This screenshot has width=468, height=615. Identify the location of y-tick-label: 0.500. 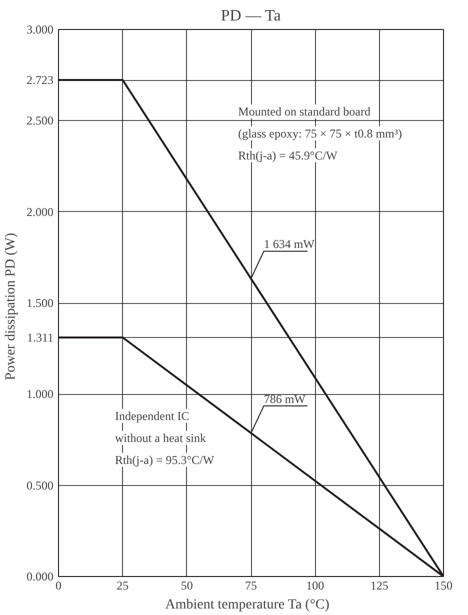
(40, 485).